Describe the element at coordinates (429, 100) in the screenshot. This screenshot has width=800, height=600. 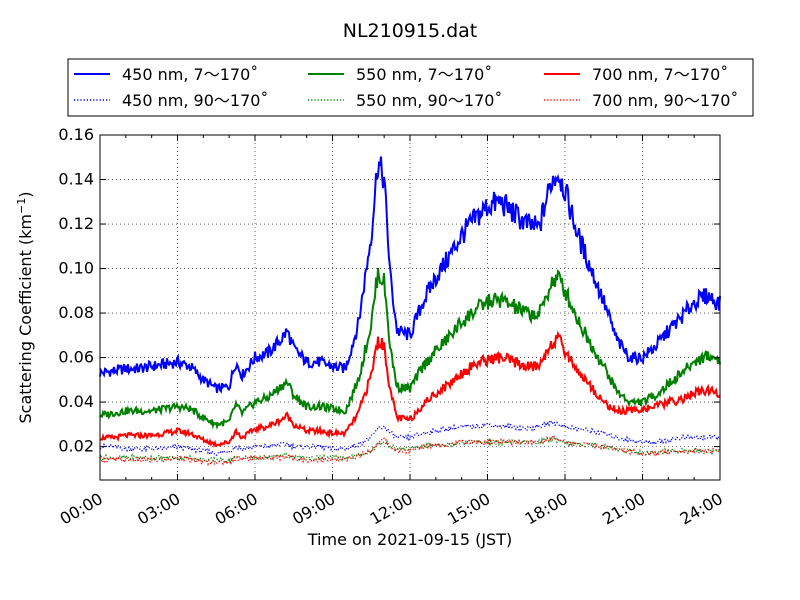
I see `legend-label: 550 nm, 90～170˚` at that location.